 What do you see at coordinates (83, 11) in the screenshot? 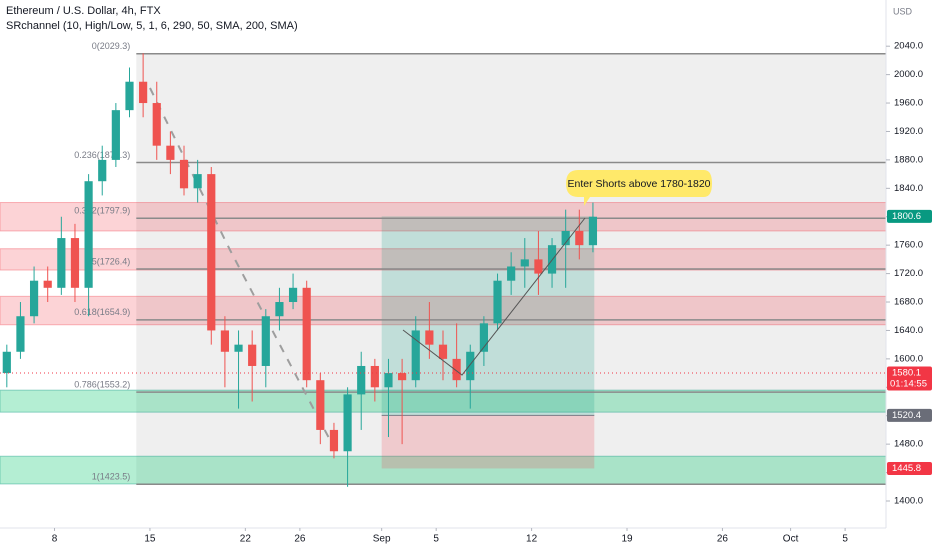
I see `chart-title: Ethereum / U.S. Dollar, 4h, FTX` at bounding box center [83, 11].